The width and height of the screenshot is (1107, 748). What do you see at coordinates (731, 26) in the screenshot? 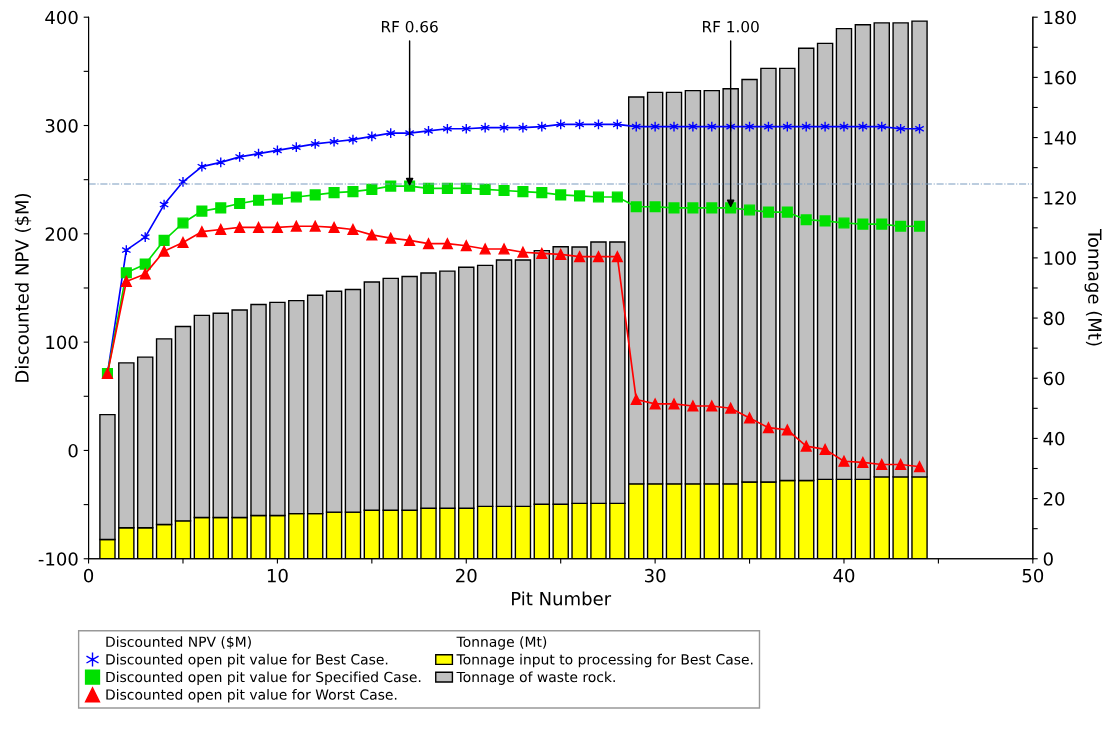
I see `annotation: RF 1.00` at bounding box center [731, 26].